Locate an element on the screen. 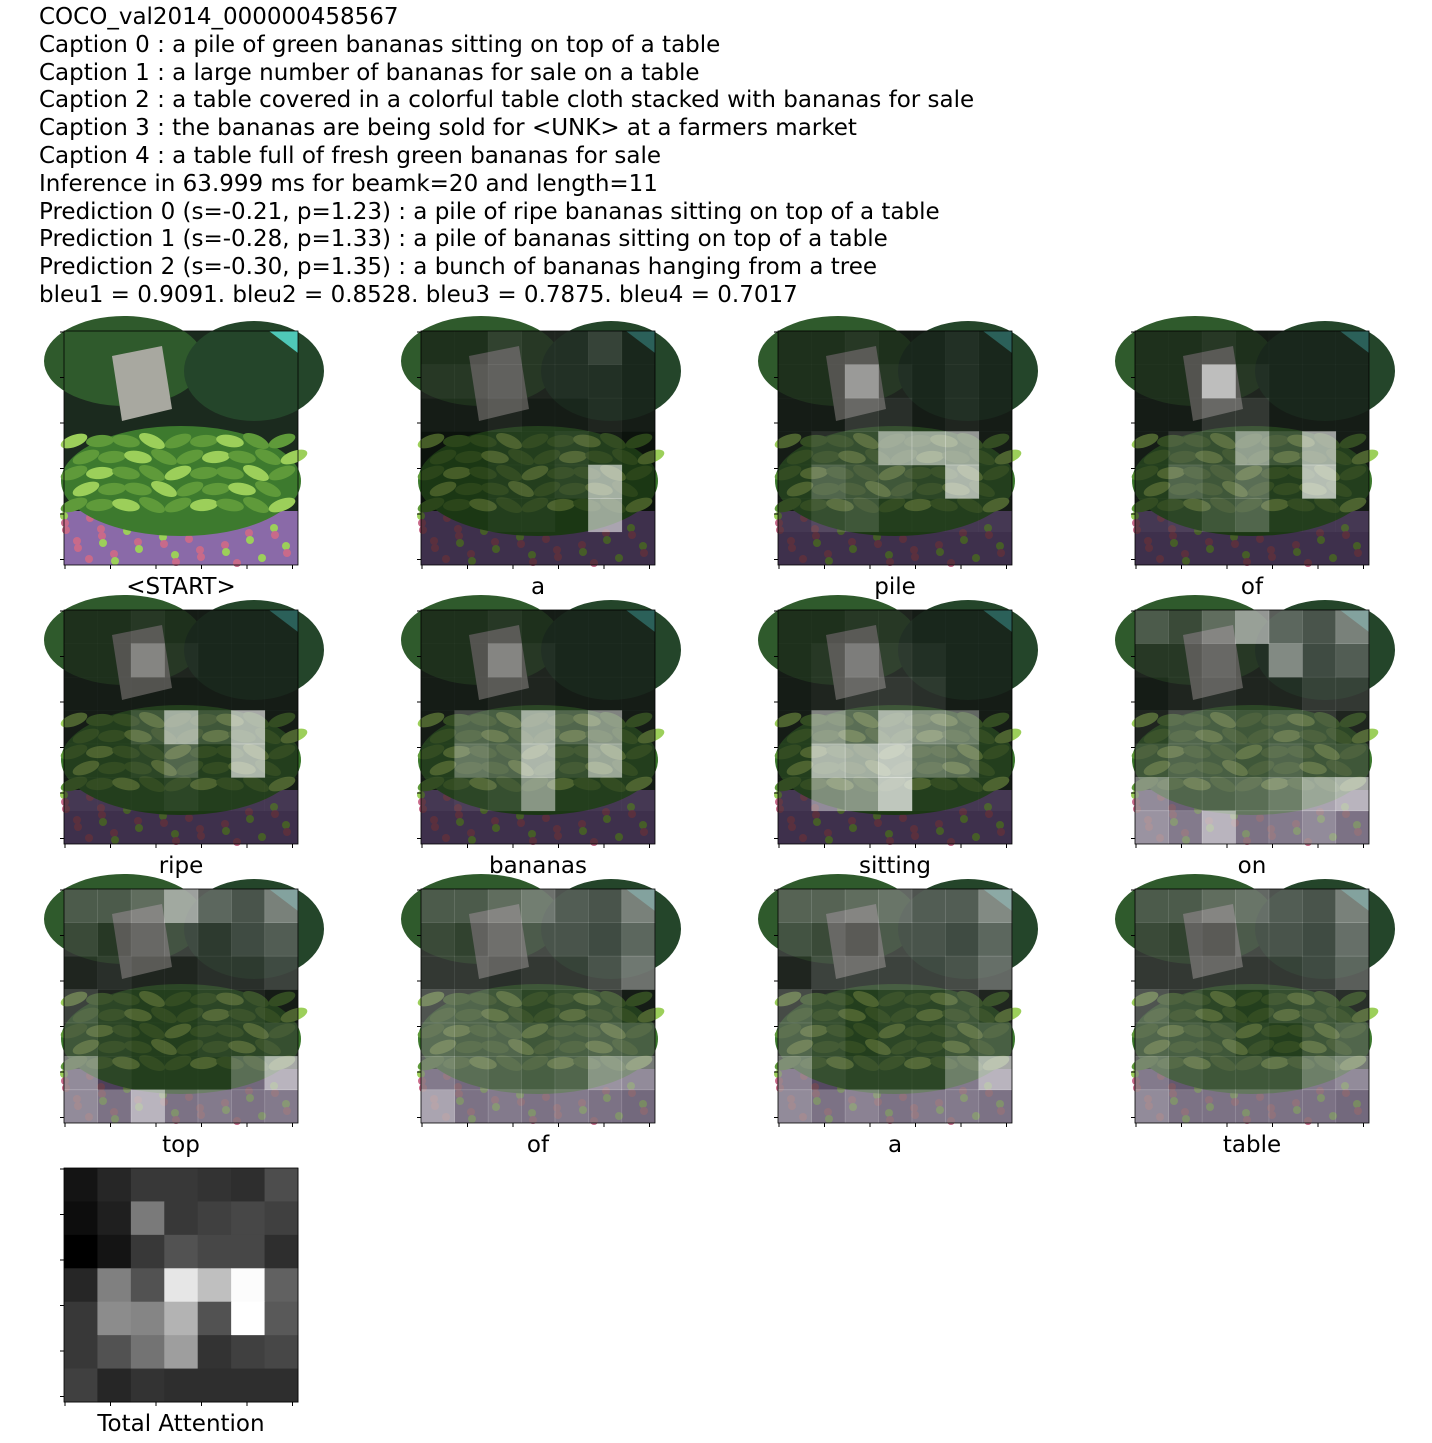  word-label: a is located at coordinates (895, 1145).